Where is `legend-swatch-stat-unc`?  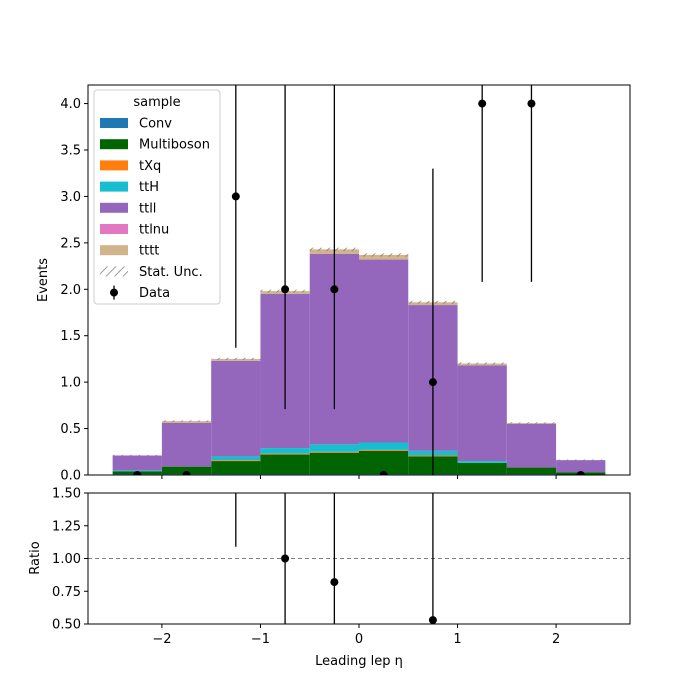 legend-swatch-stat-unc is located at coordinates (114, 271).